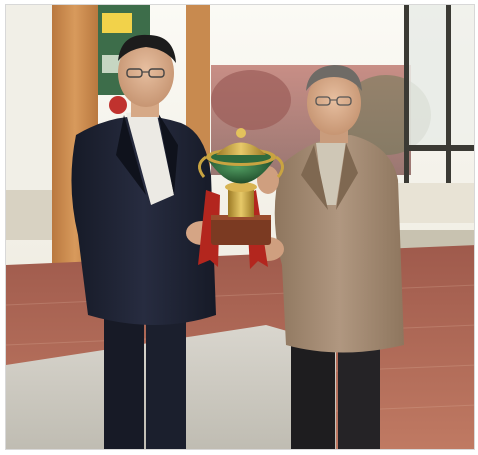 Image resolution: width=478 pixels, height=455 pixels. I want to click on trophy-finial, so click(241, 133).